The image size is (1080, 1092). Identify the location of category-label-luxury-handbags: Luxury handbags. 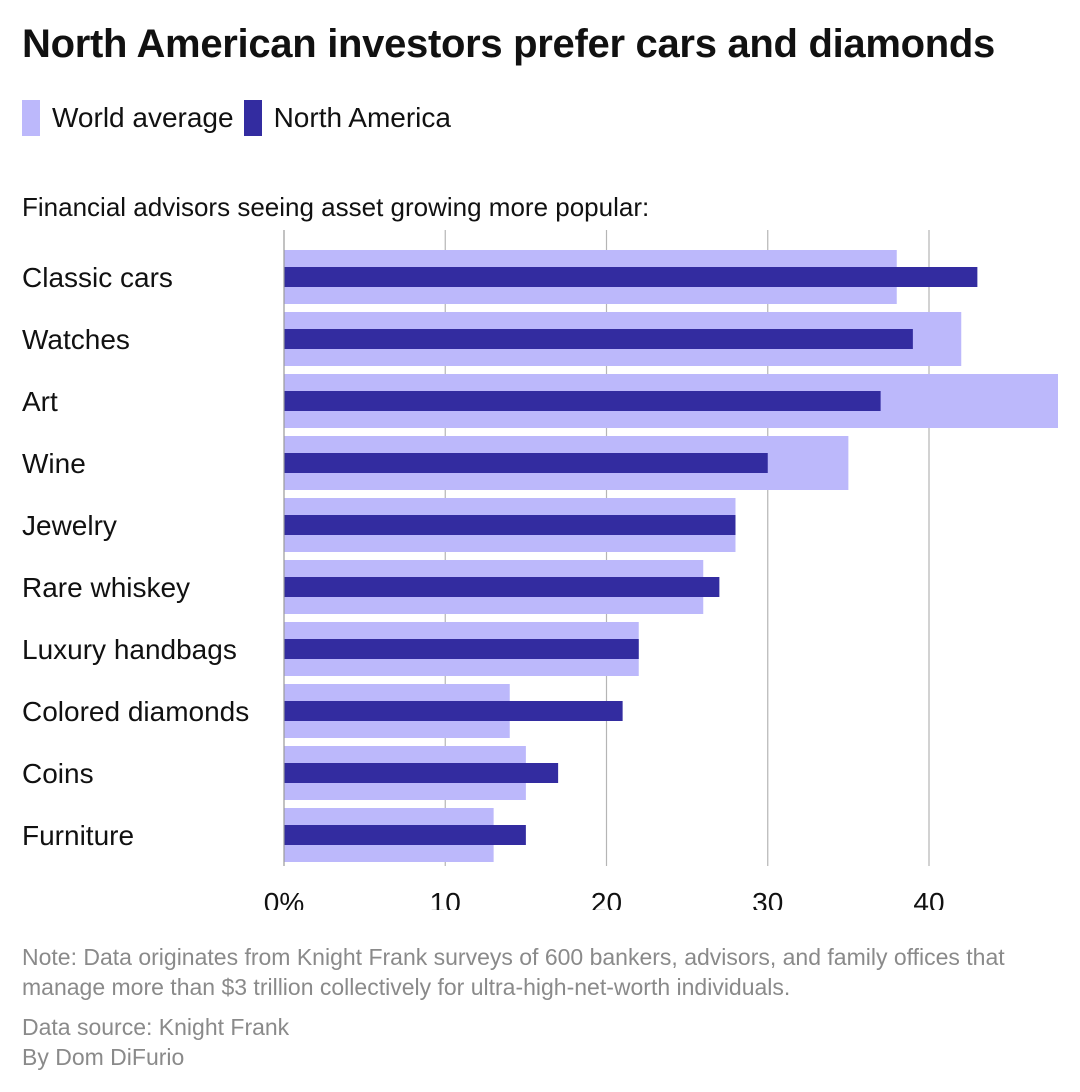
(129, 649).